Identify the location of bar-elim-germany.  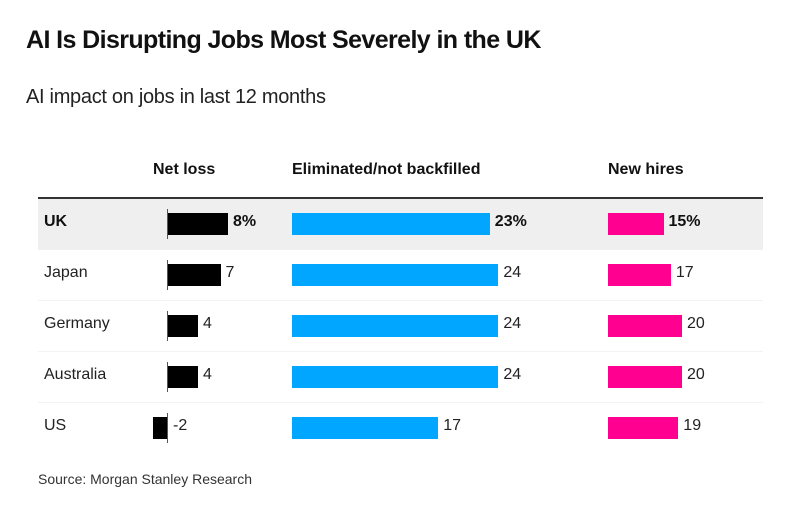
(395, 326).